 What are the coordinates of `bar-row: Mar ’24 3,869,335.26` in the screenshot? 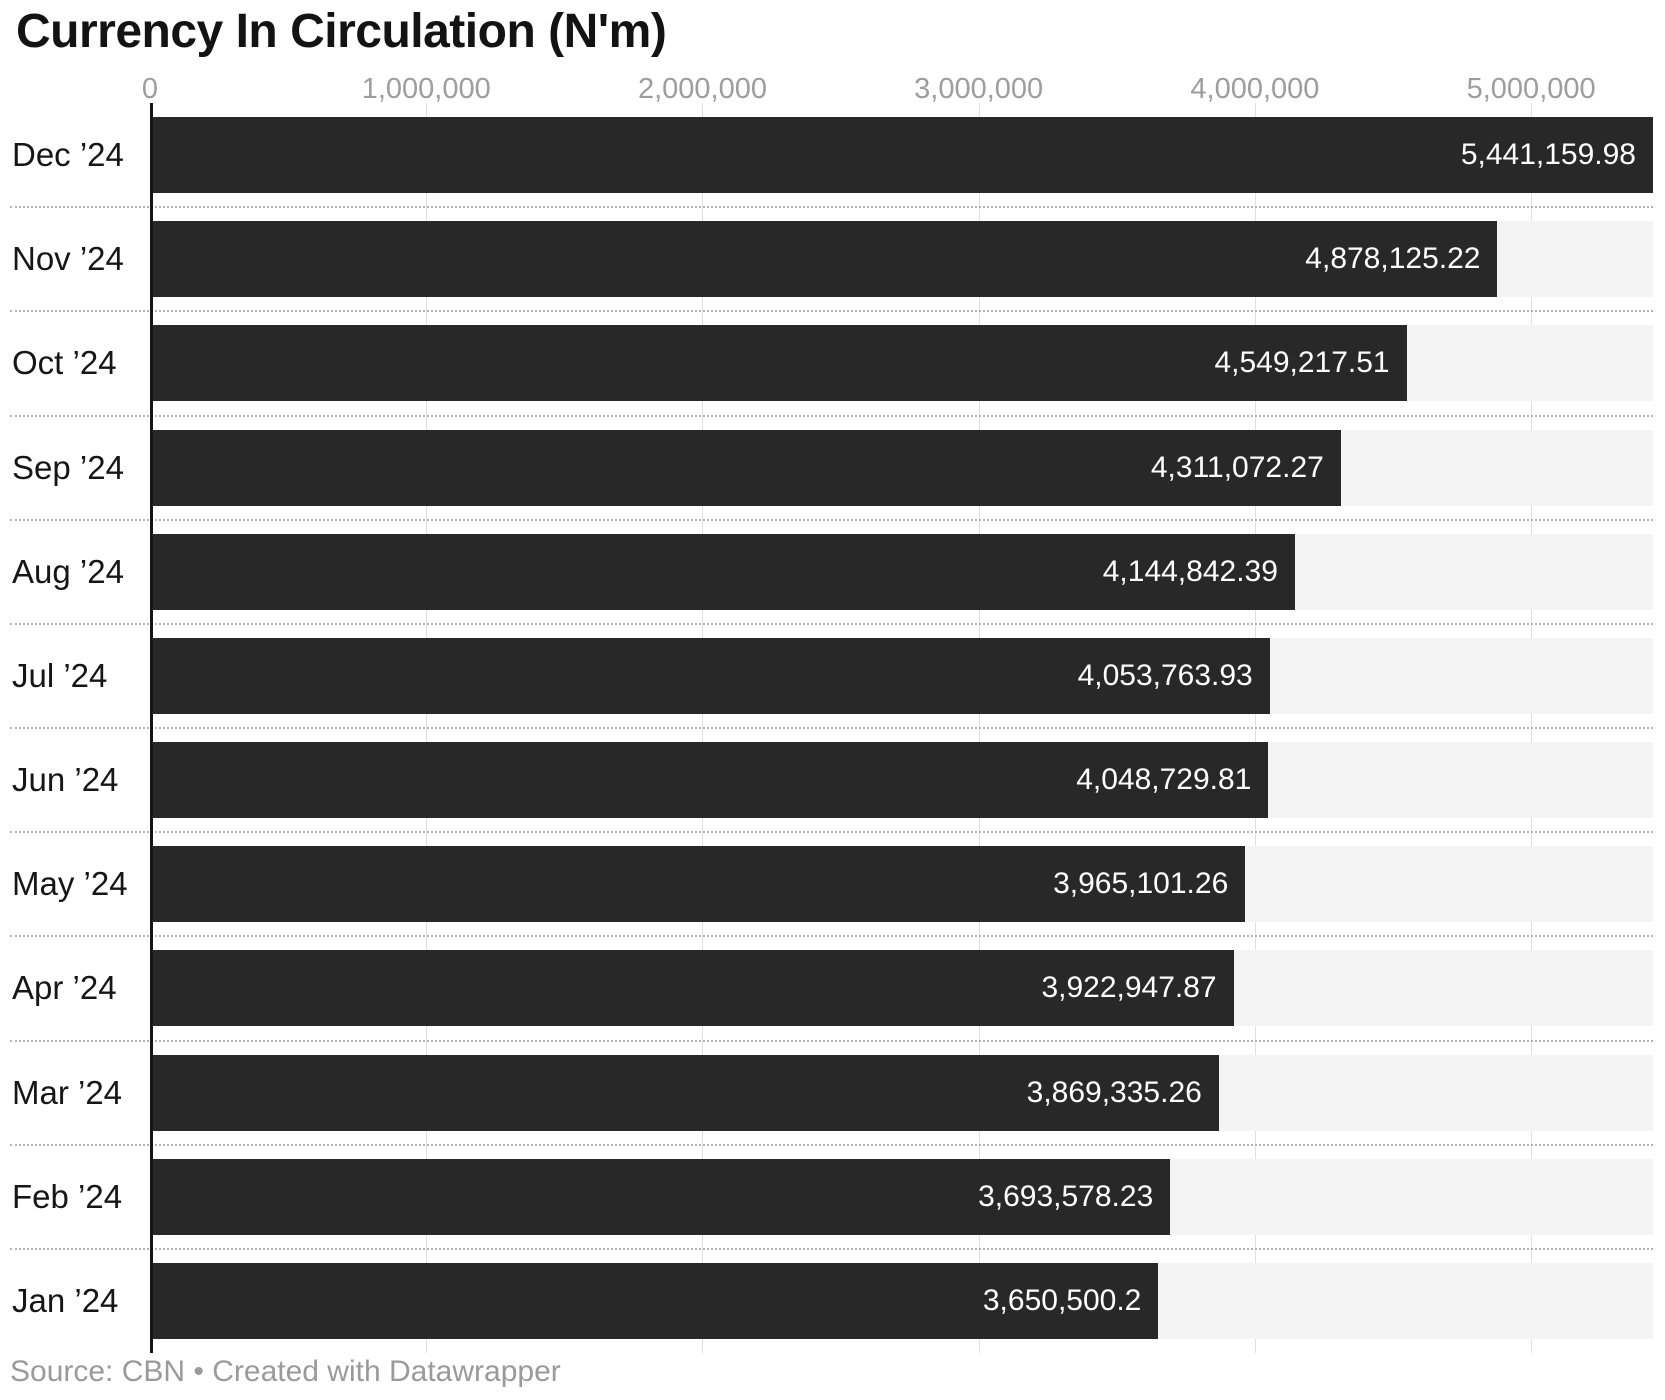 It's located at (831, 1092).